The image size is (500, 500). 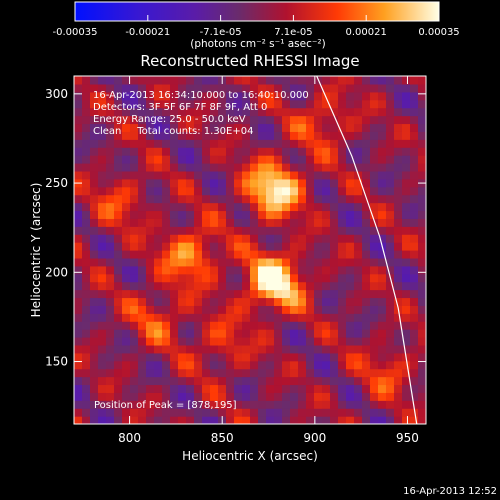 What do you see at coordinates (438, 32) in the screenshot?
I see `colorbar-tick-label: 0.00035` at bounding box center [438, 32].